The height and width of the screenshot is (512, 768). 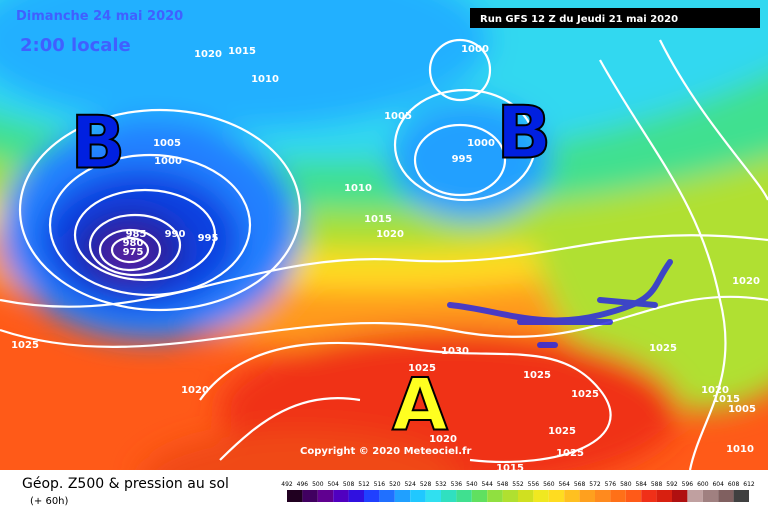 I want to click on isobar-label: 990, so click(x=175, y=234).